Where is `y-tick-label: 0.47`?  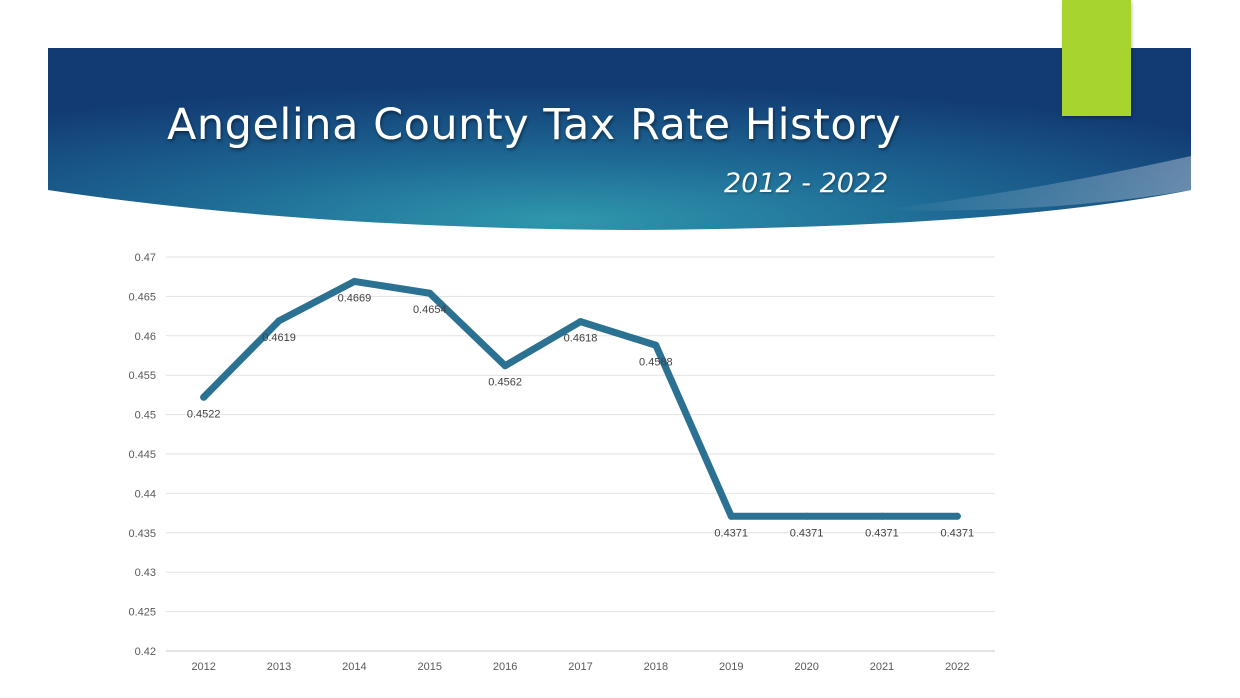 y-tick-label: 0.47 is located at coordinates (145, 258).